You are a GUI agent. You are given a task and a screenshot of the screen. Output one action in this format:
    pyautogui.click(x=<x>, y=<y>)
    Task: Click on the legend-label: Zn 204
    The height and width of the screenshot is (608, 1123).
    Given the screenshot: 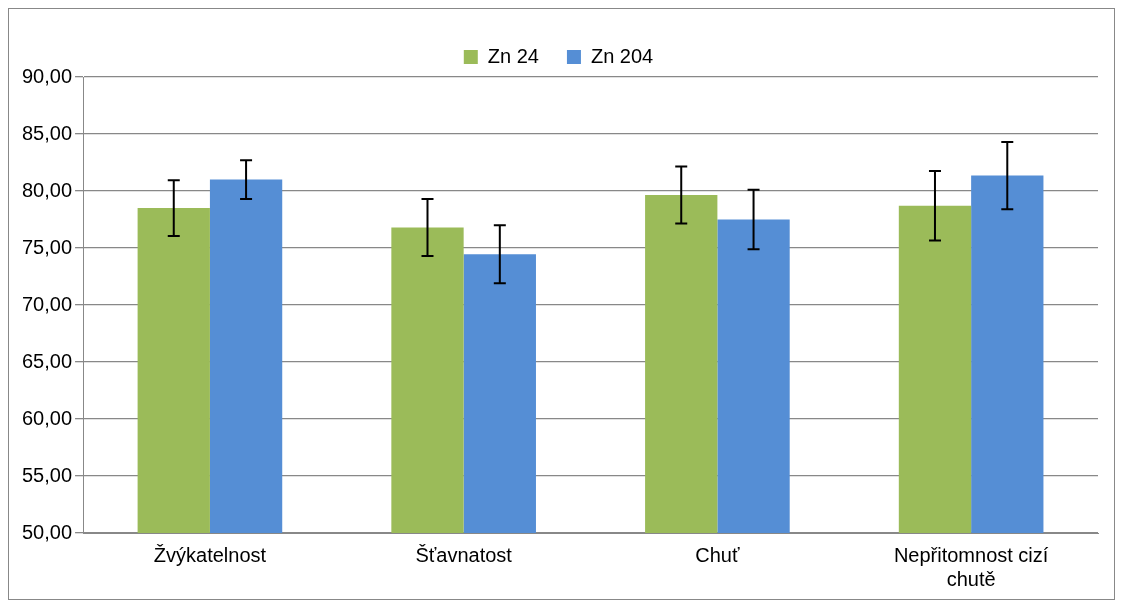 What is the action you would take?
    pyautogui.click(x=622, y=55)
    